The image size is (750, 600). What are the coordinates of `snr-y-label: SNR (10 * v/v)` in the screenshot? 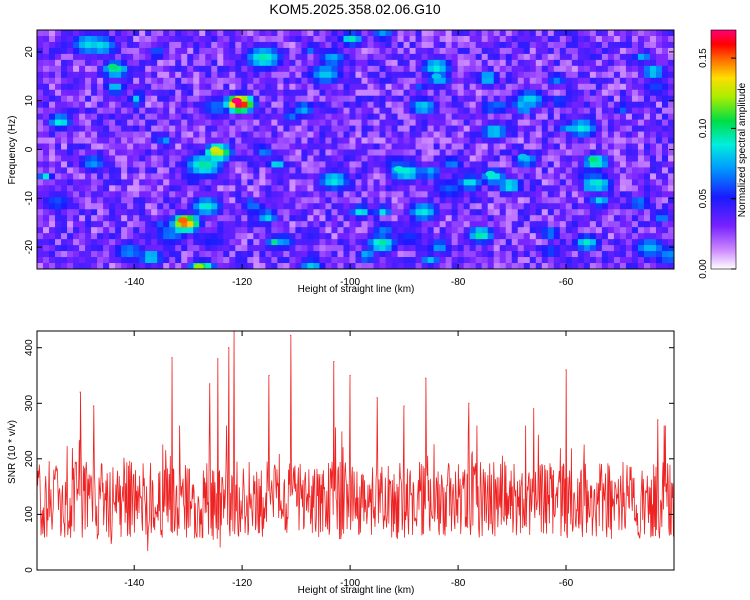 It's located at (12, 452).